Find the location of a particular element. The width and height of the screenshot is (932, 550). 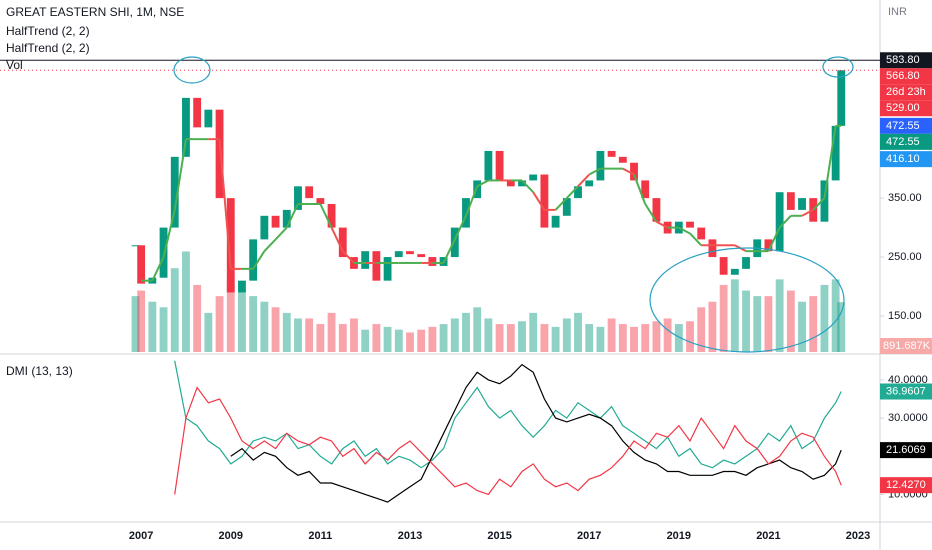

value-label: 36.9607 is located at coordinates (906, 391).